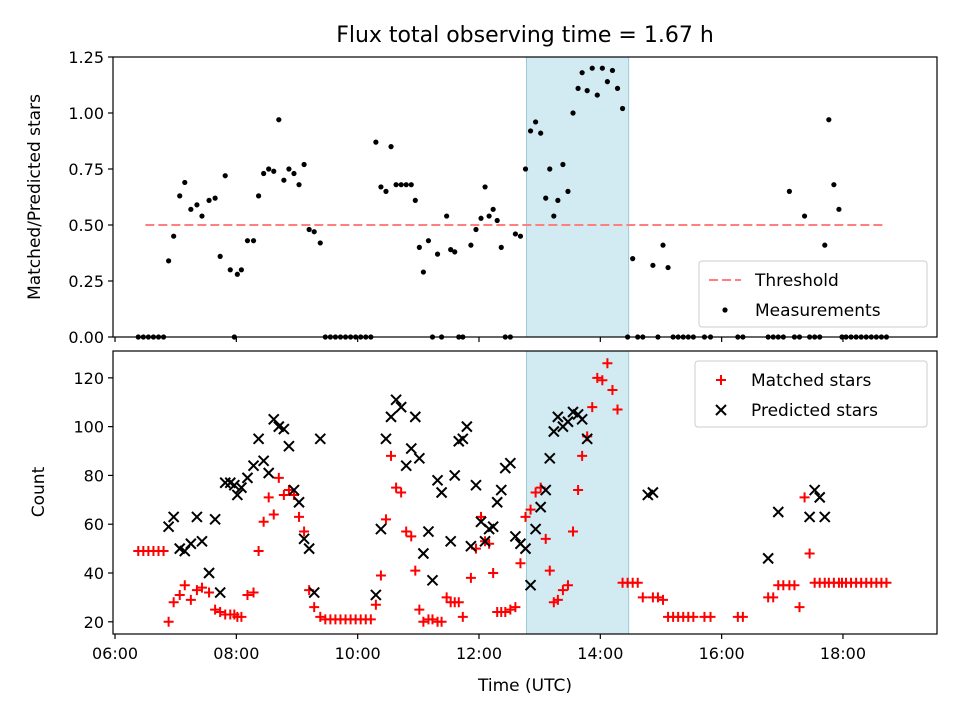 This screenshot has height=720, width=960. What do you see at coordinates (813, 294) in the screenshot?
I see `legend-box` at bounding box center [813, 294].